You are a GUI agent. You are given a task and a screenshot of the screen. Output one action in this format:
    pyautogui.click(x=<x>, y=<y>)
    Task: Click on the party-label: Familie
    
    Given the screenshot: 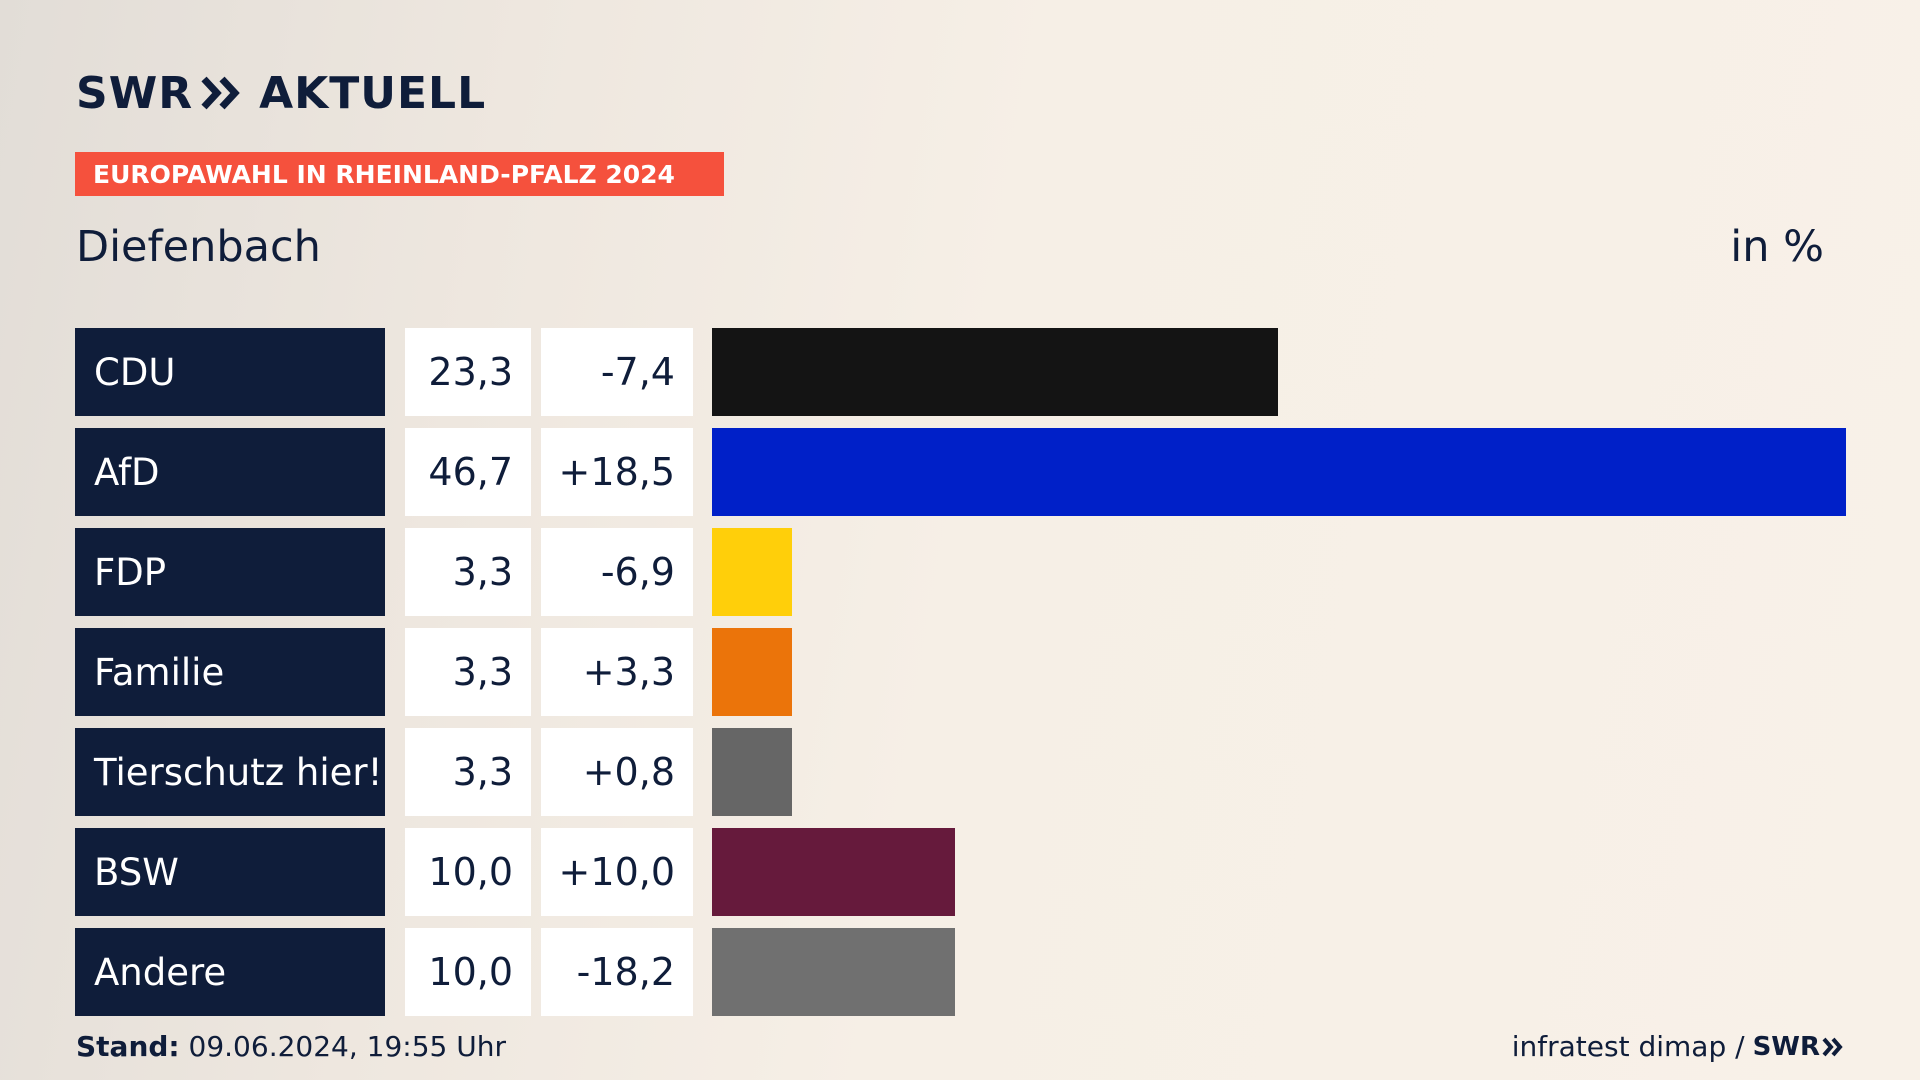 What is the action you would take?
    pyautogui.click(x=230, y=672)
    